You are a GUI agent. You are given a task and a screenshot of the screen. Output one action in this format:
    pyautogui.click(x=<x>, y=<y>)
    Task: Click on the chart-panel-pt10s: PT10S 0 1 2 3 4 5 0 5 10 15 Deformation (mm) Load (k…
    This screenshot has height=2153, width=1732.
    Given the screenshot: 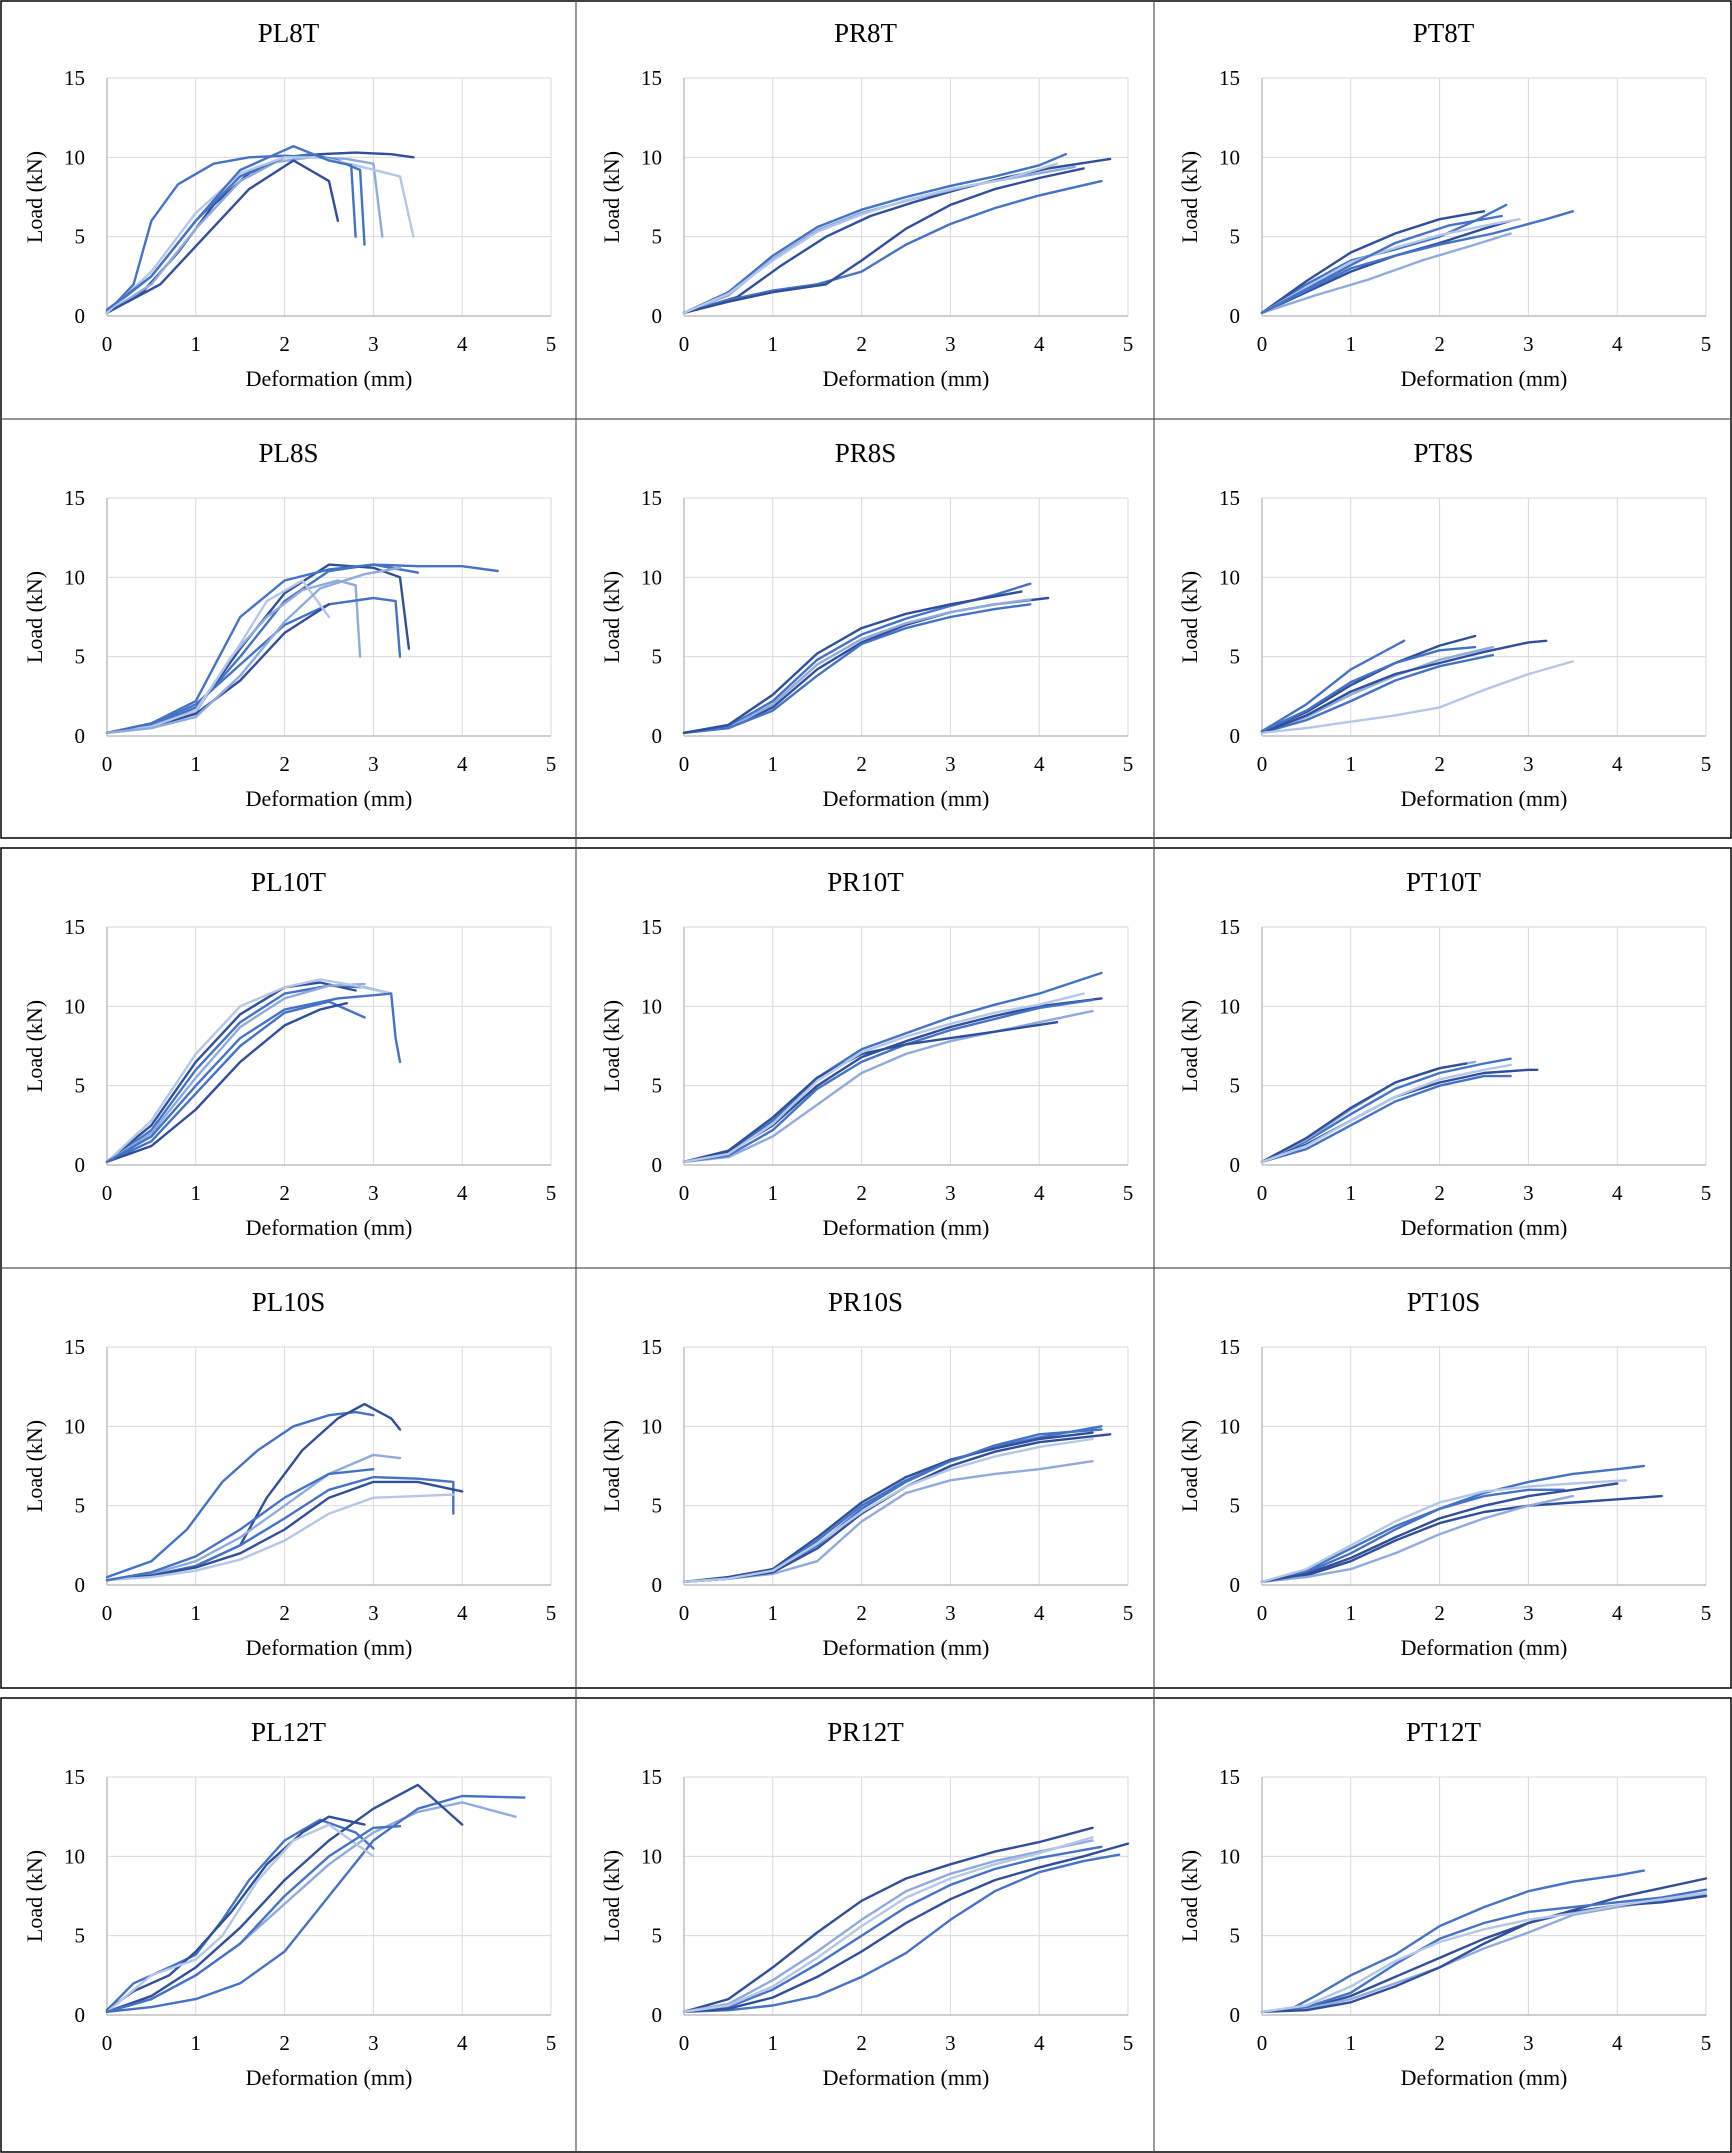 What is the action you would take?
    pyautogui.click(x=1444, y=1473)
    